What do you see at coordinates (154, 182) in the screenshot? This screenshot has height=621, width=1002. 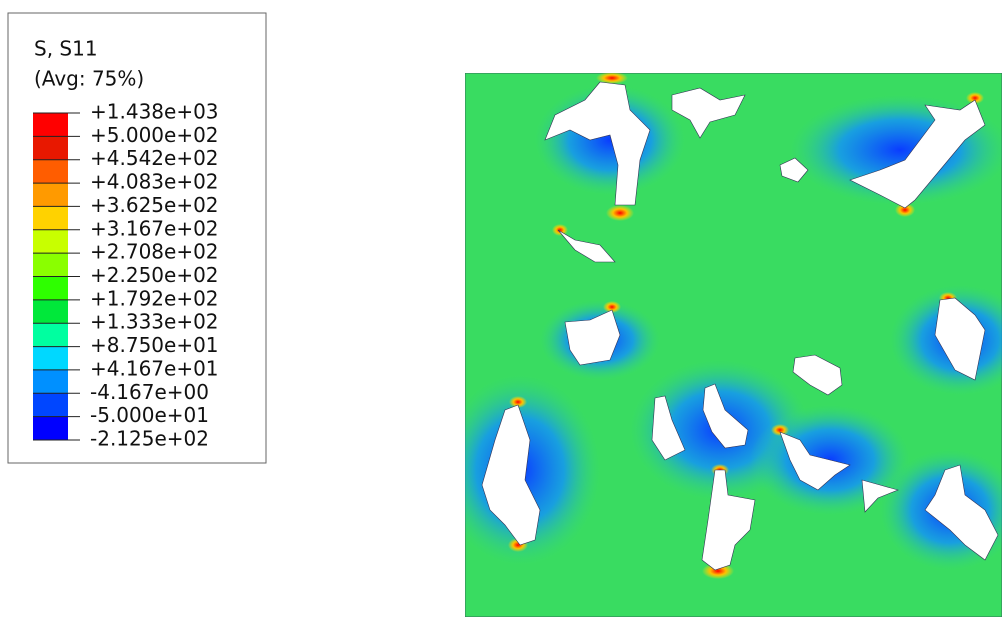 I see `legend-label: +4.083e+02` at bounding box center [154, 182].